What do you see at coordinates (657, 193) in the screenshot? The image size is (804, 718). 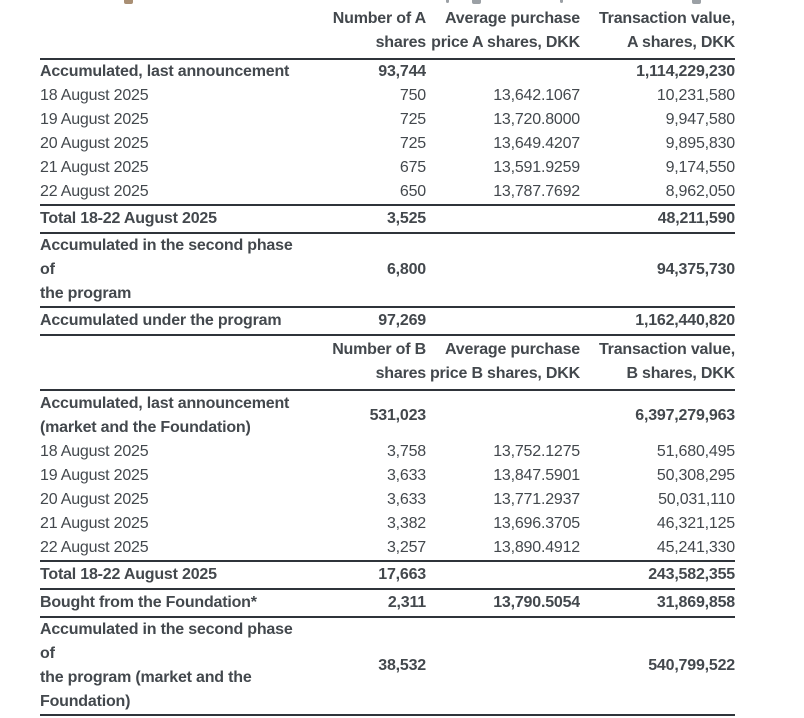 I see `cell-value: 8,962,050` at bounding box center [657, 193].